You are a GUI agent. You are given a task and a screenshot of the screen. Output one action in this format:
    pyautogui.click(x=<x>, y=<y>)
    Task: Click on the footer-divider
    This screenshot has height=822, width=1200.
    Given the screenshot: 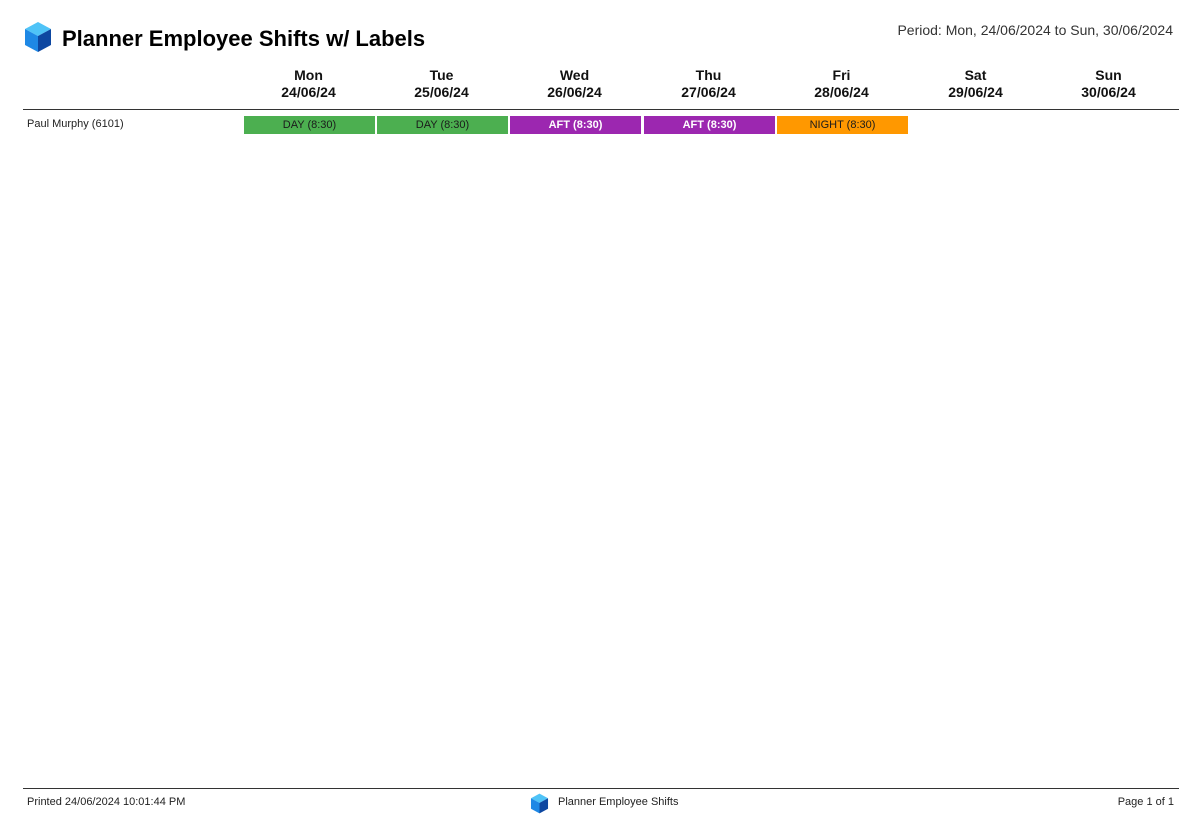 What is the action you would take?
    pyautogui.click(x=601, y=788)
    